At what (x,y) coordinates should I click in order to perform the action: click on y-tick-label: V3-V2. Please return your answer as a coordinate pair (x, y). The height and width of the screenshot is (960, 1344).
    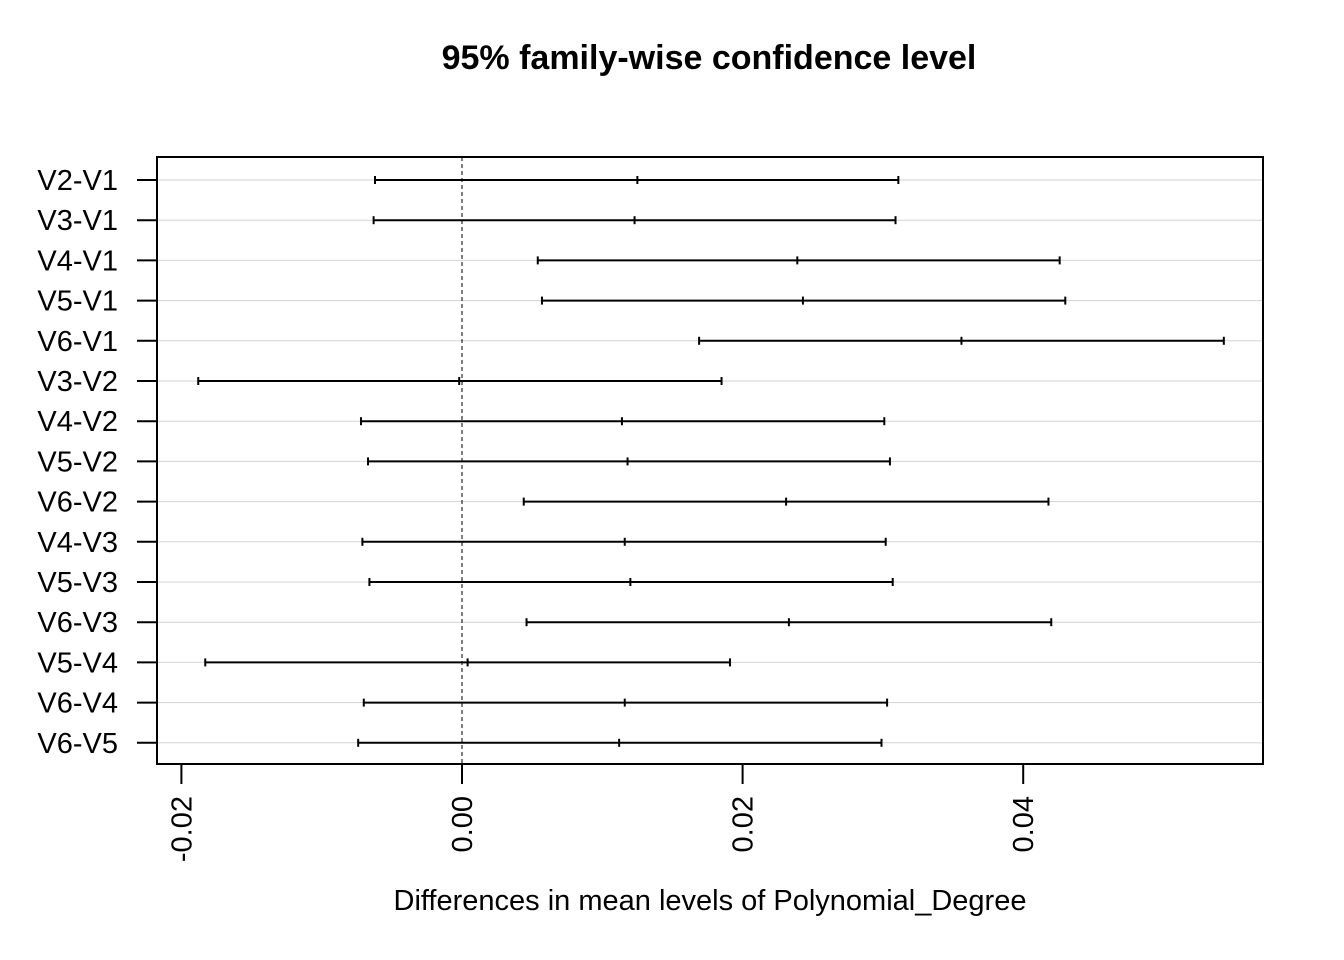
    Looking at the image, I should click on (77, 382).